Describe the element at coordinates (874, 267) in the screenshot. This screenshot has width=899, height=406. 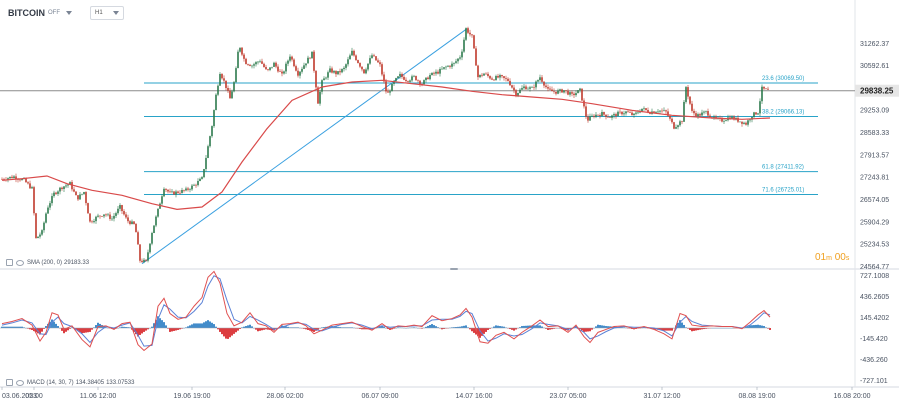
I see `yaxis-tick-label: 24564.77` at that location.